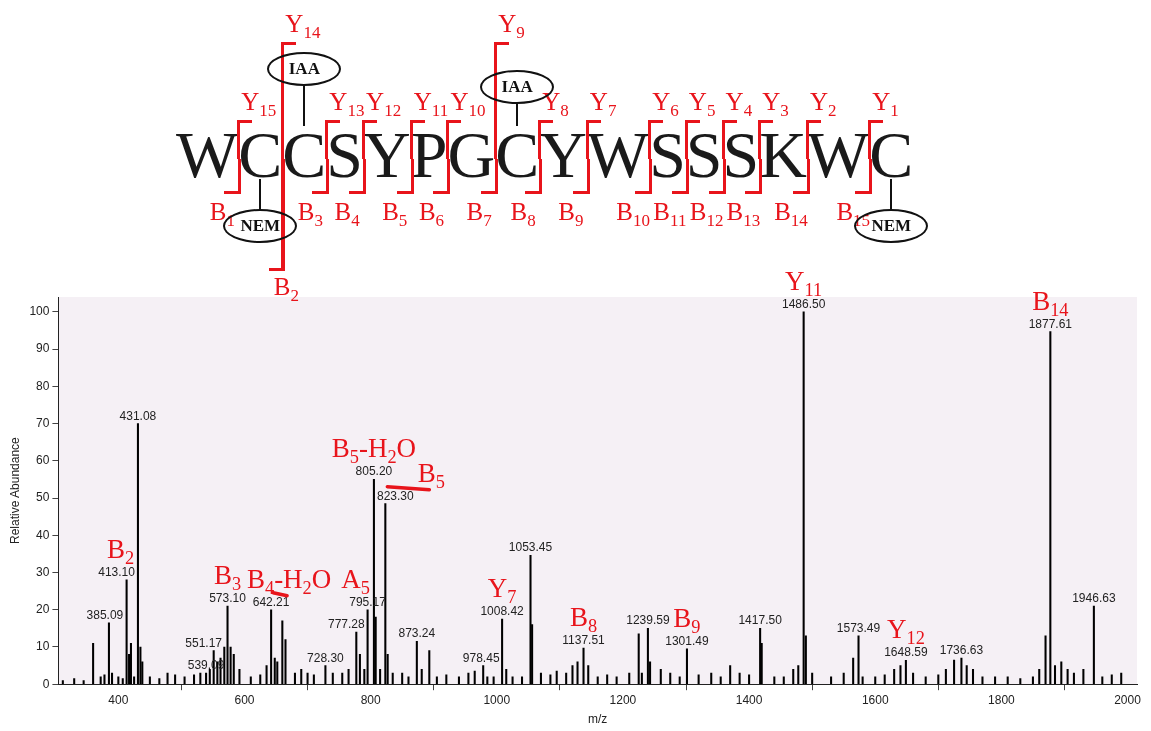 This screenshot has width=1151, height=731. What do you see at coordinates (1128, 699) in the screenshot?
I see `x-tick-label: 2000` at bounding box center [1128, 699].